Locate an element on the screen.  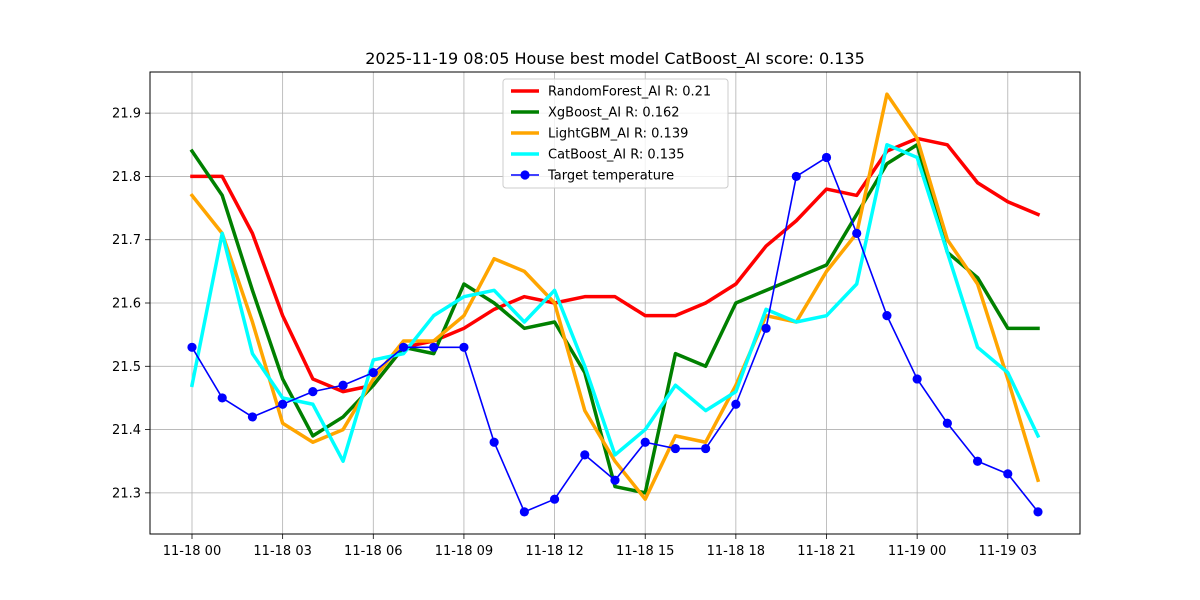
legend-label: XgBoost_AI R: 0.162 is located at coordinates (614, 113).